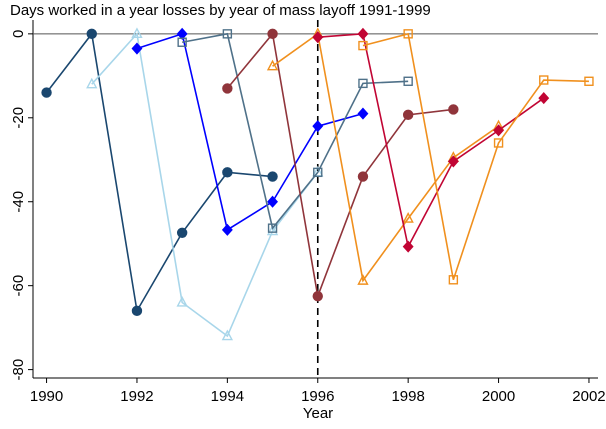  What do you see at coordinates (18, 118) in the screenshot?
I see `y-tick-label: -20` at bounding box center [18, 118].